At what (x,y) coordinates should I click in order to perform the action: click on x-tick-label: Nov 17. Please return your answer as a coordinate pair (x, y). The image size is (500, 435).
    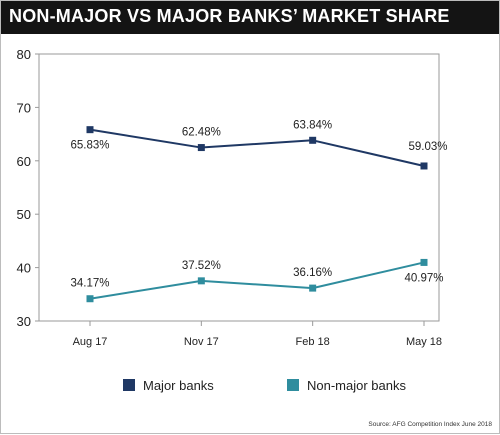
    Looking at the image, I should click on (201, 342).